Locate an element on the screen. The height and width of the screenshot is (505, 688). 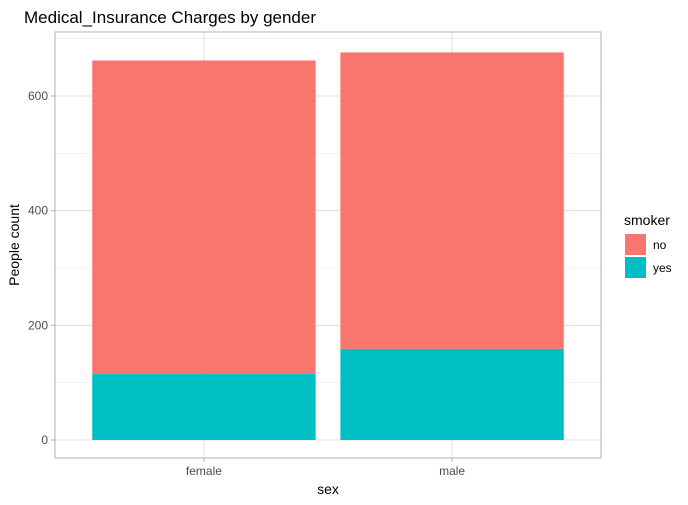
x-axis-title: sex is located at coordinates (328, 489).